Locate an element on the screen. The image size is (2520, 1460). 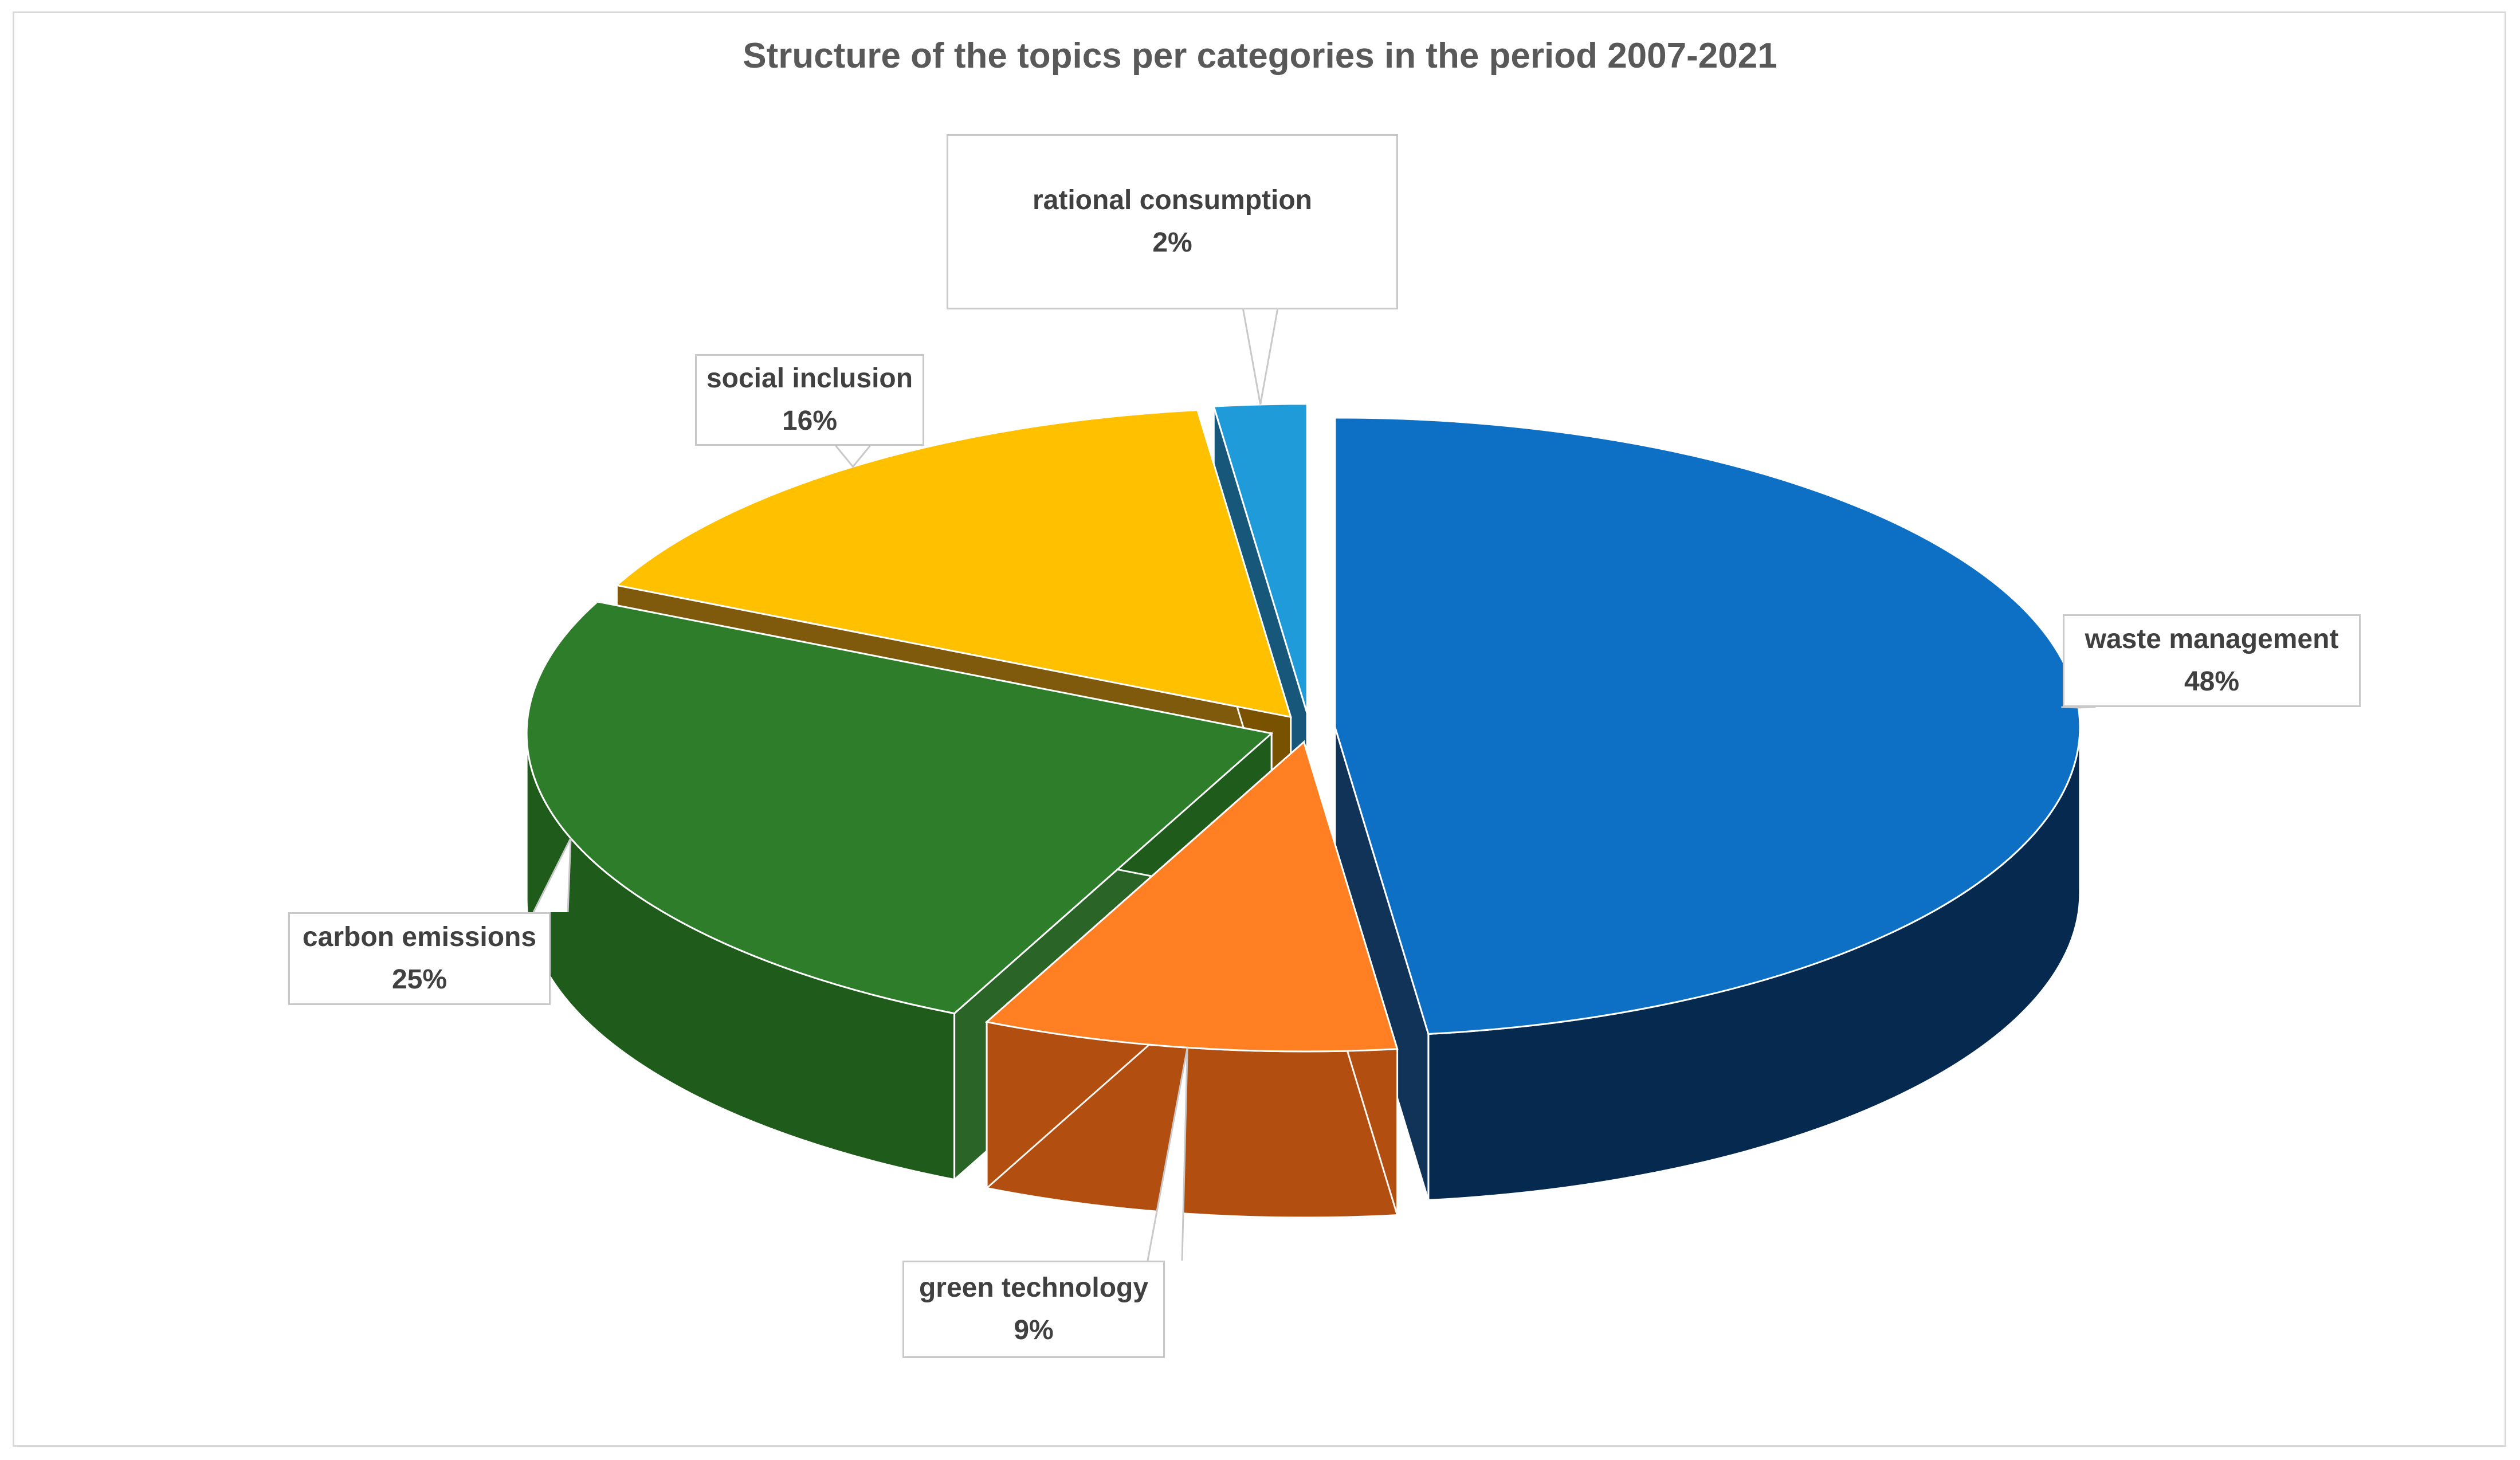
data-label-name: carbon emissions is located at coordinates (419, 936).